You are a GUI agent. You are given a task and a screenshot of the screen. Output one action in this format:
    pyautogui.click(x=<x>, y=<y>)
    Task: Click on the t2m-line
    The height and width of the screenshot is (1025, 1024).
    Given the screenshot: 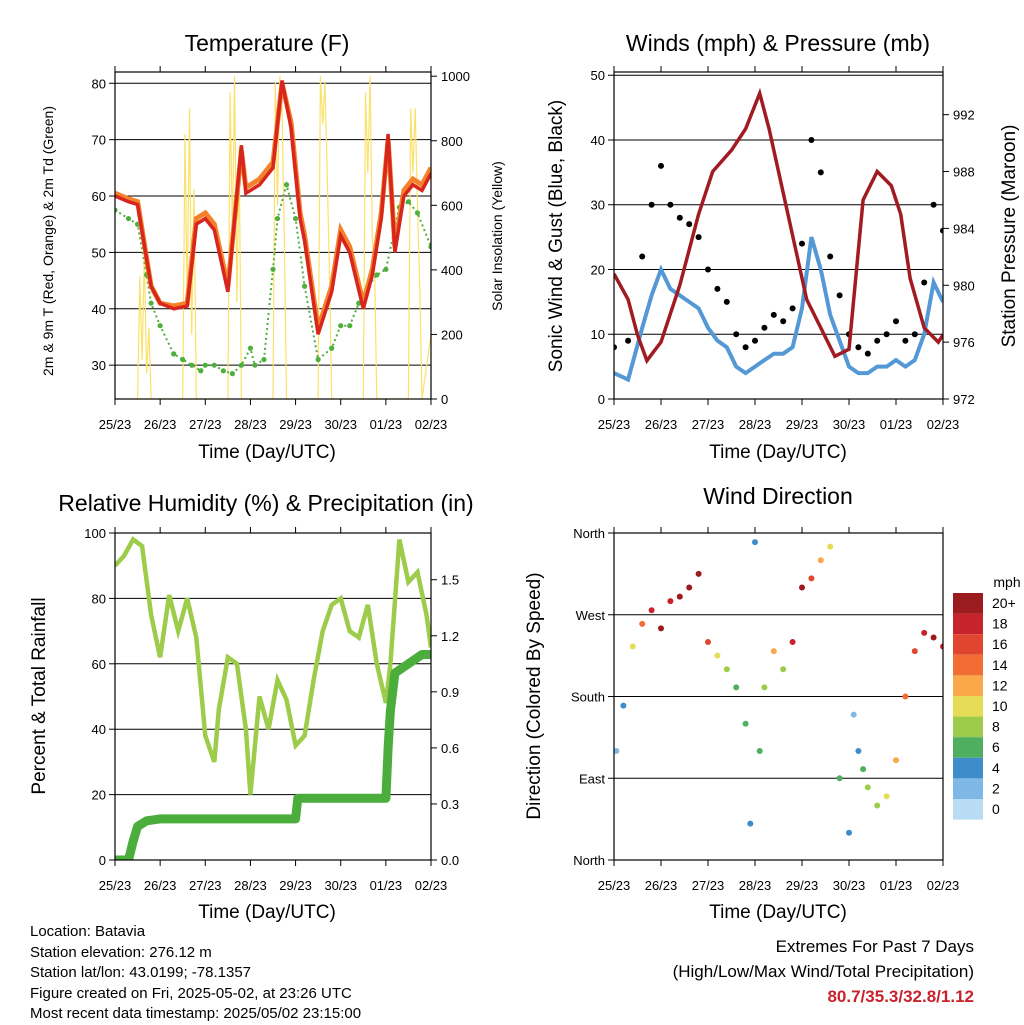 What is the action you would take?
    pyautogui.click(x=273, y=207)
    